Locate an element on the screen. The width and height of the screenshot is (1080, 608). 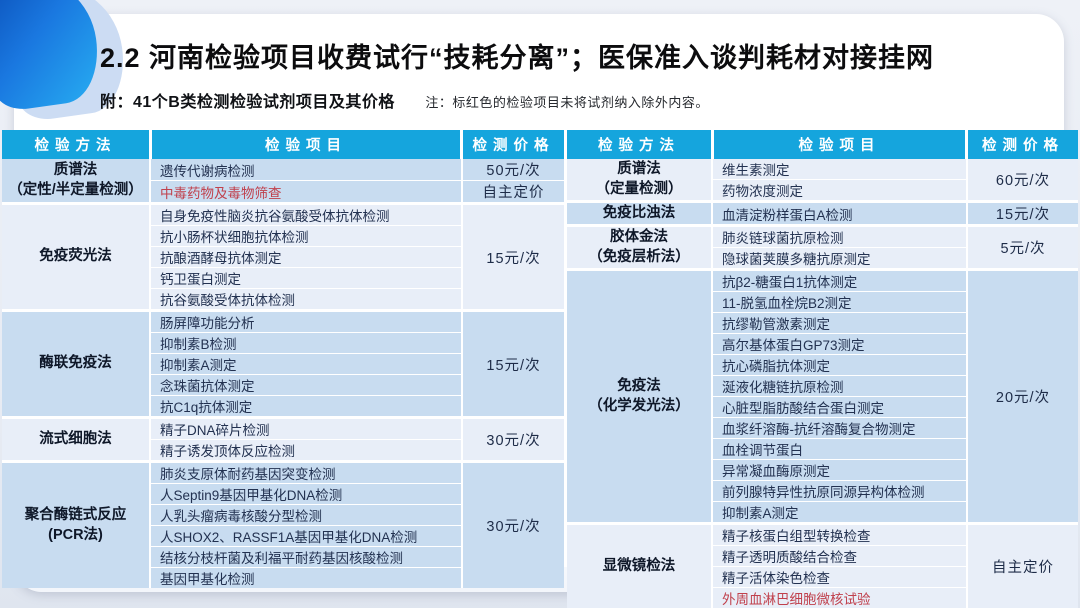
item-cell: 11-脱氢血栓烷B2测定 is located at coordinates (839, 301).